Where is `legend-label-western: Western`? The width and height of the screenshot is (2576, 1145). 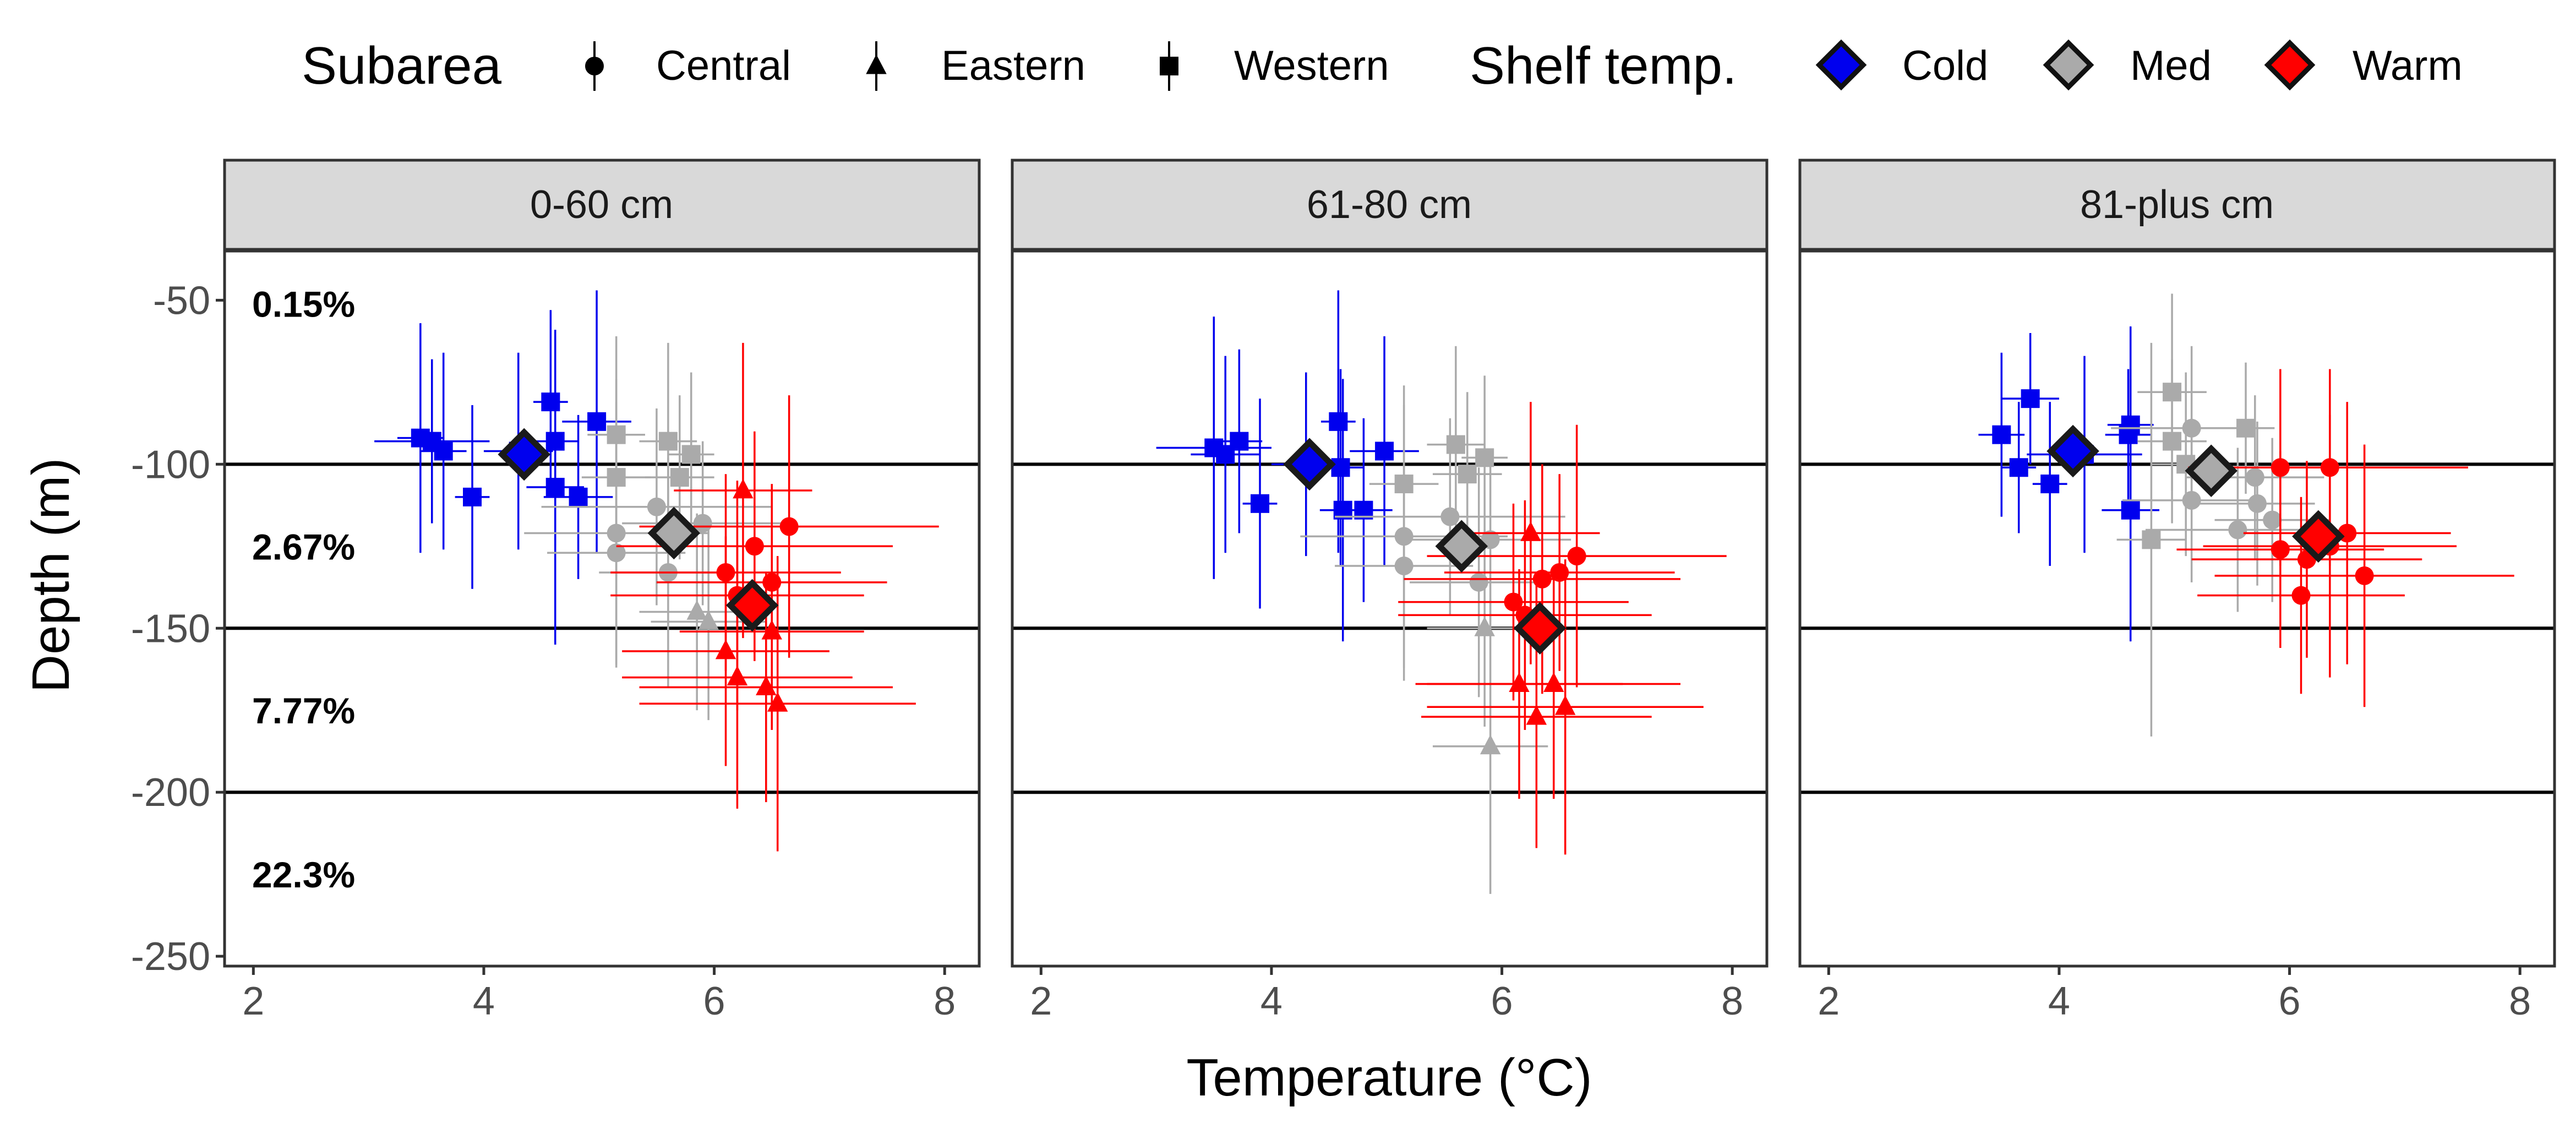 legend-label-western: Western is located at coordinates (1312, 65).